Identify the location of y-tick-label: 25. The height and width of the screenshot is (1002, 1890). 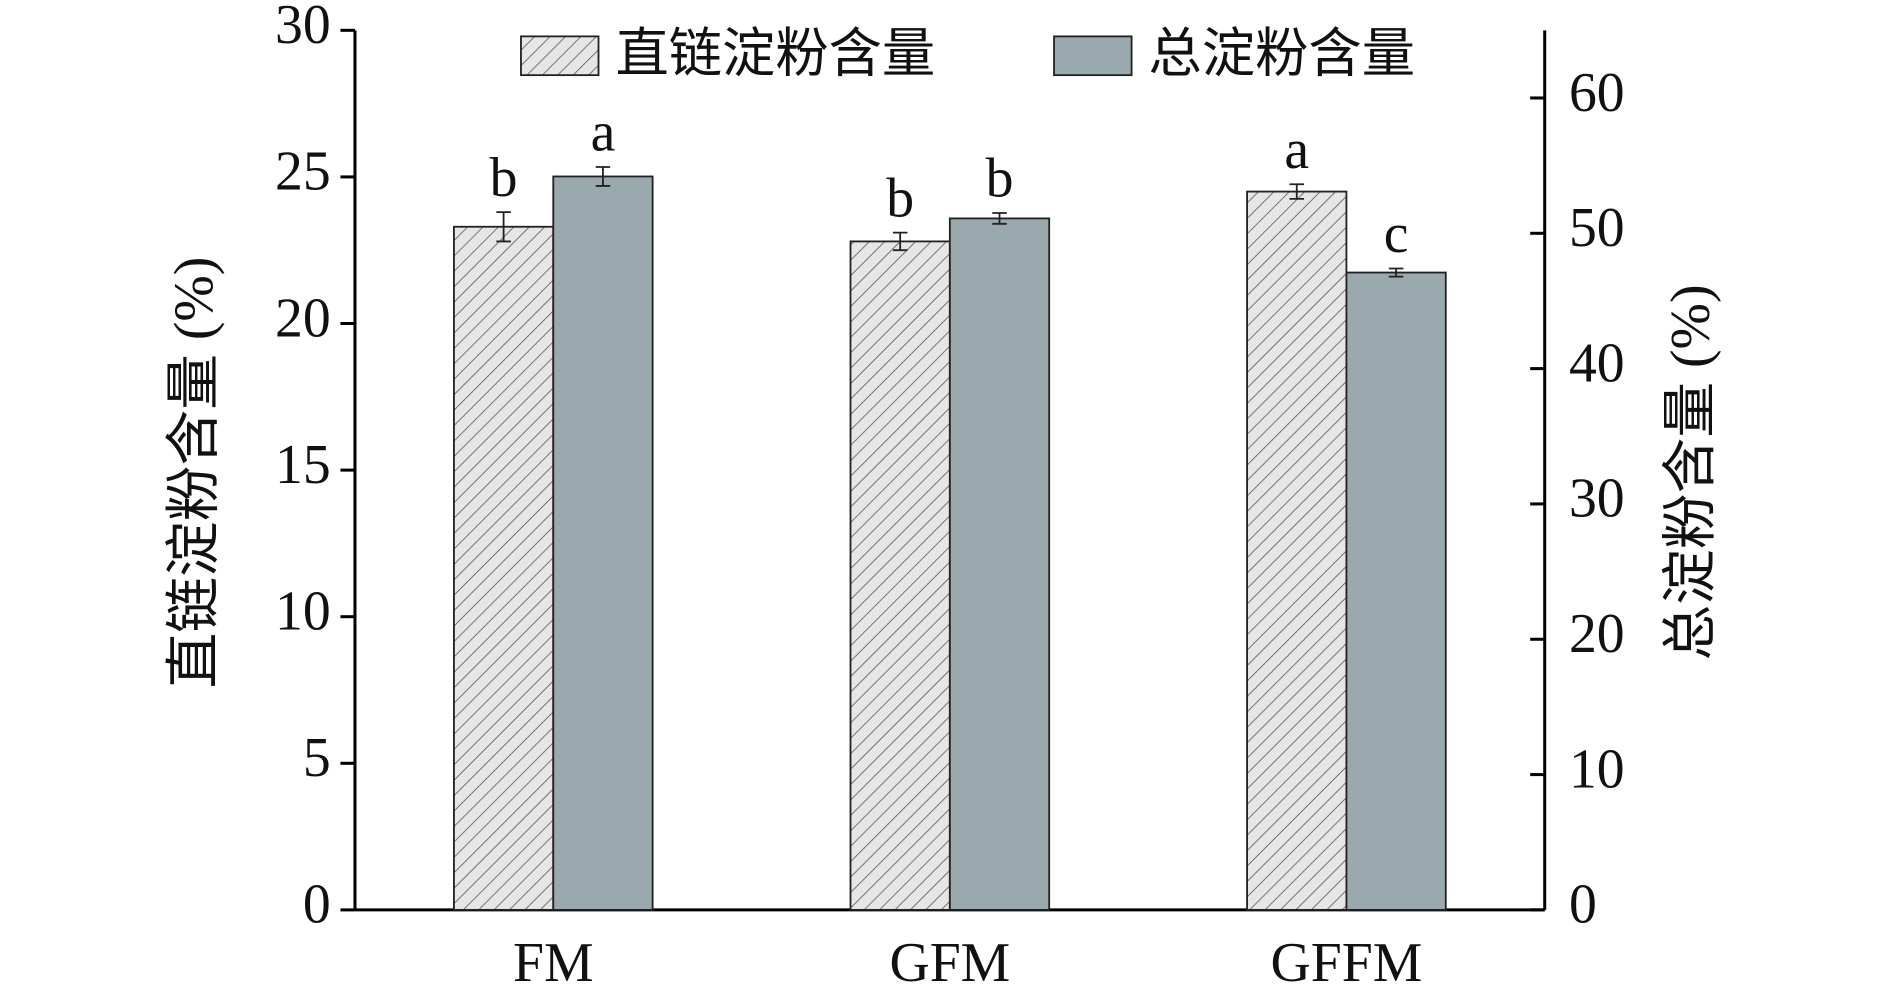
(303, 172).